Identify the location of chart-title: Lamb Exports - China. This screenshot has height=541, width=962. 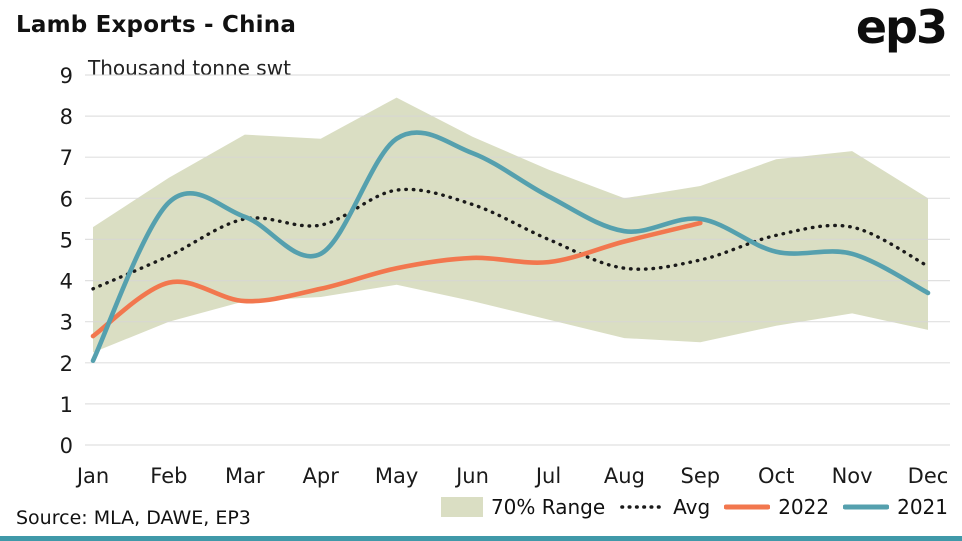
(156, 25).